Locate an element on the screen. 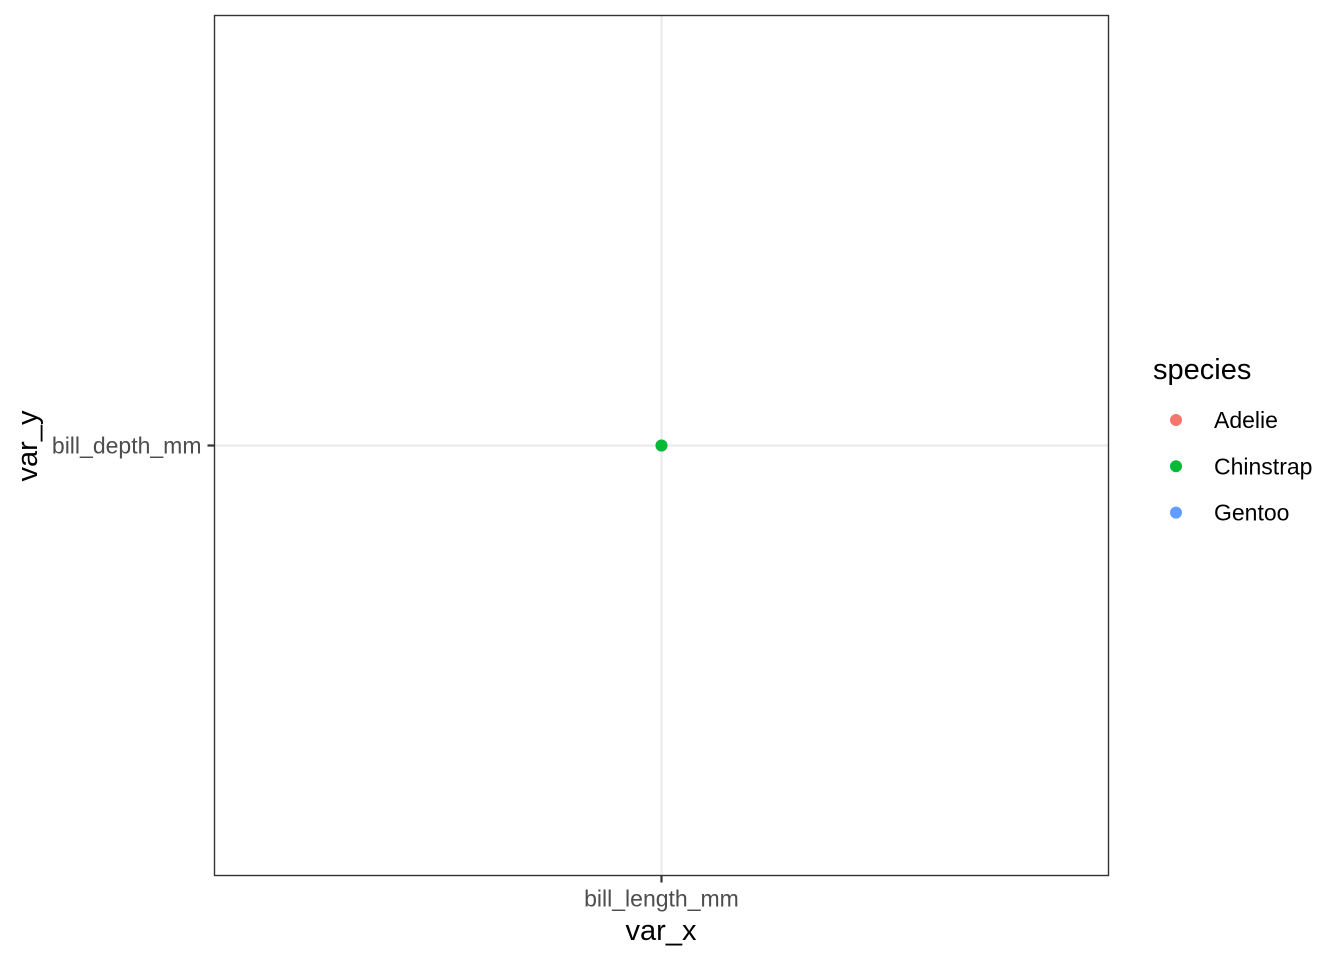  y-axis-title: var_y is located at coordinates (28, 445).